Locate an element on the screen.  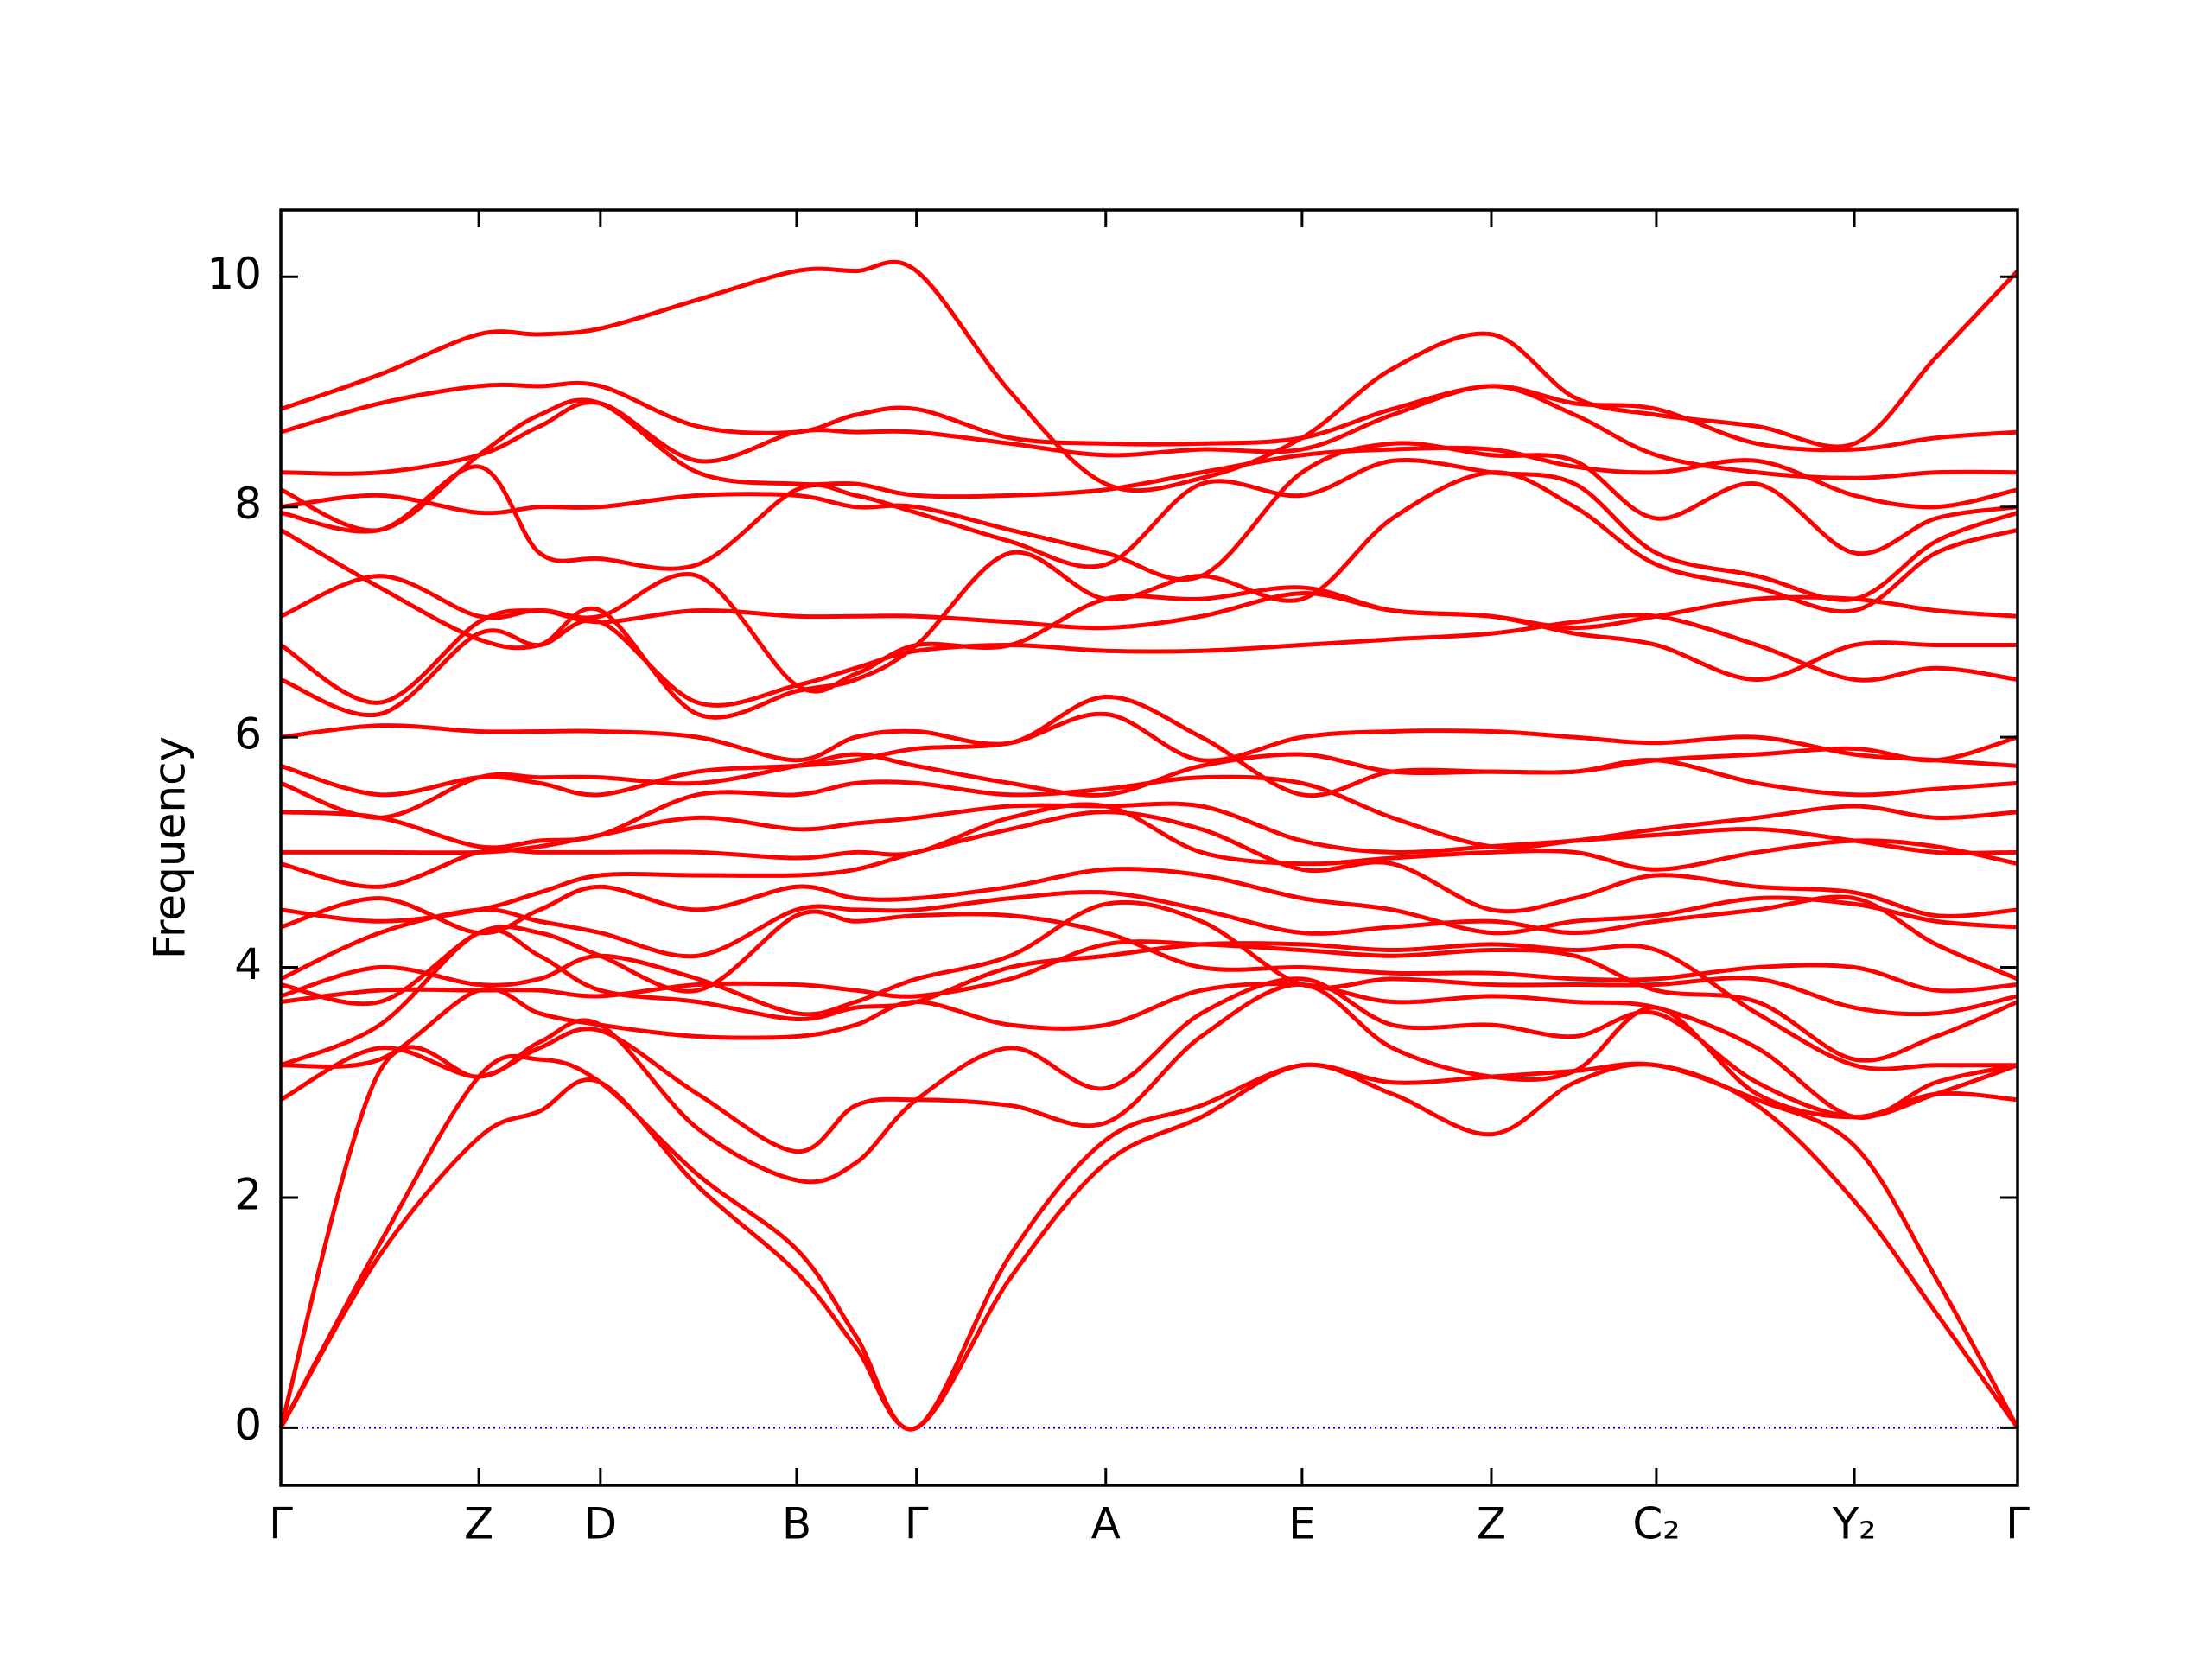
y-tick-label: 0 is located at coordinates (248, 1425).